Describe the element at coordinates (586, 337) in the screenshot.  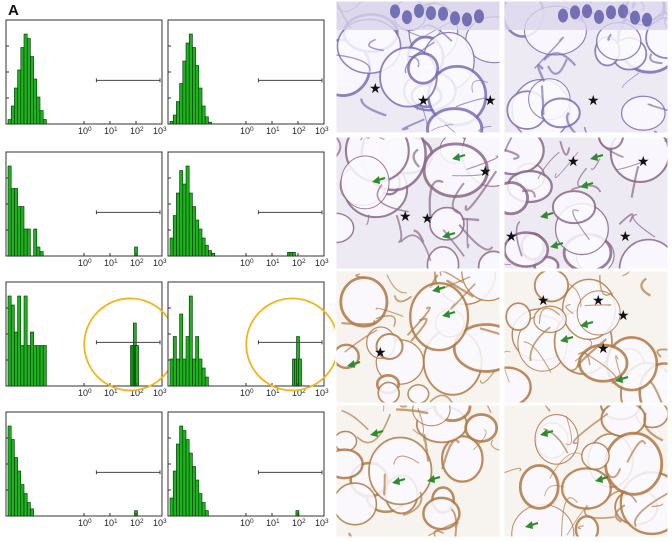
I see `micrograph-r3c2: ★ ★ ★ ★` at that location.